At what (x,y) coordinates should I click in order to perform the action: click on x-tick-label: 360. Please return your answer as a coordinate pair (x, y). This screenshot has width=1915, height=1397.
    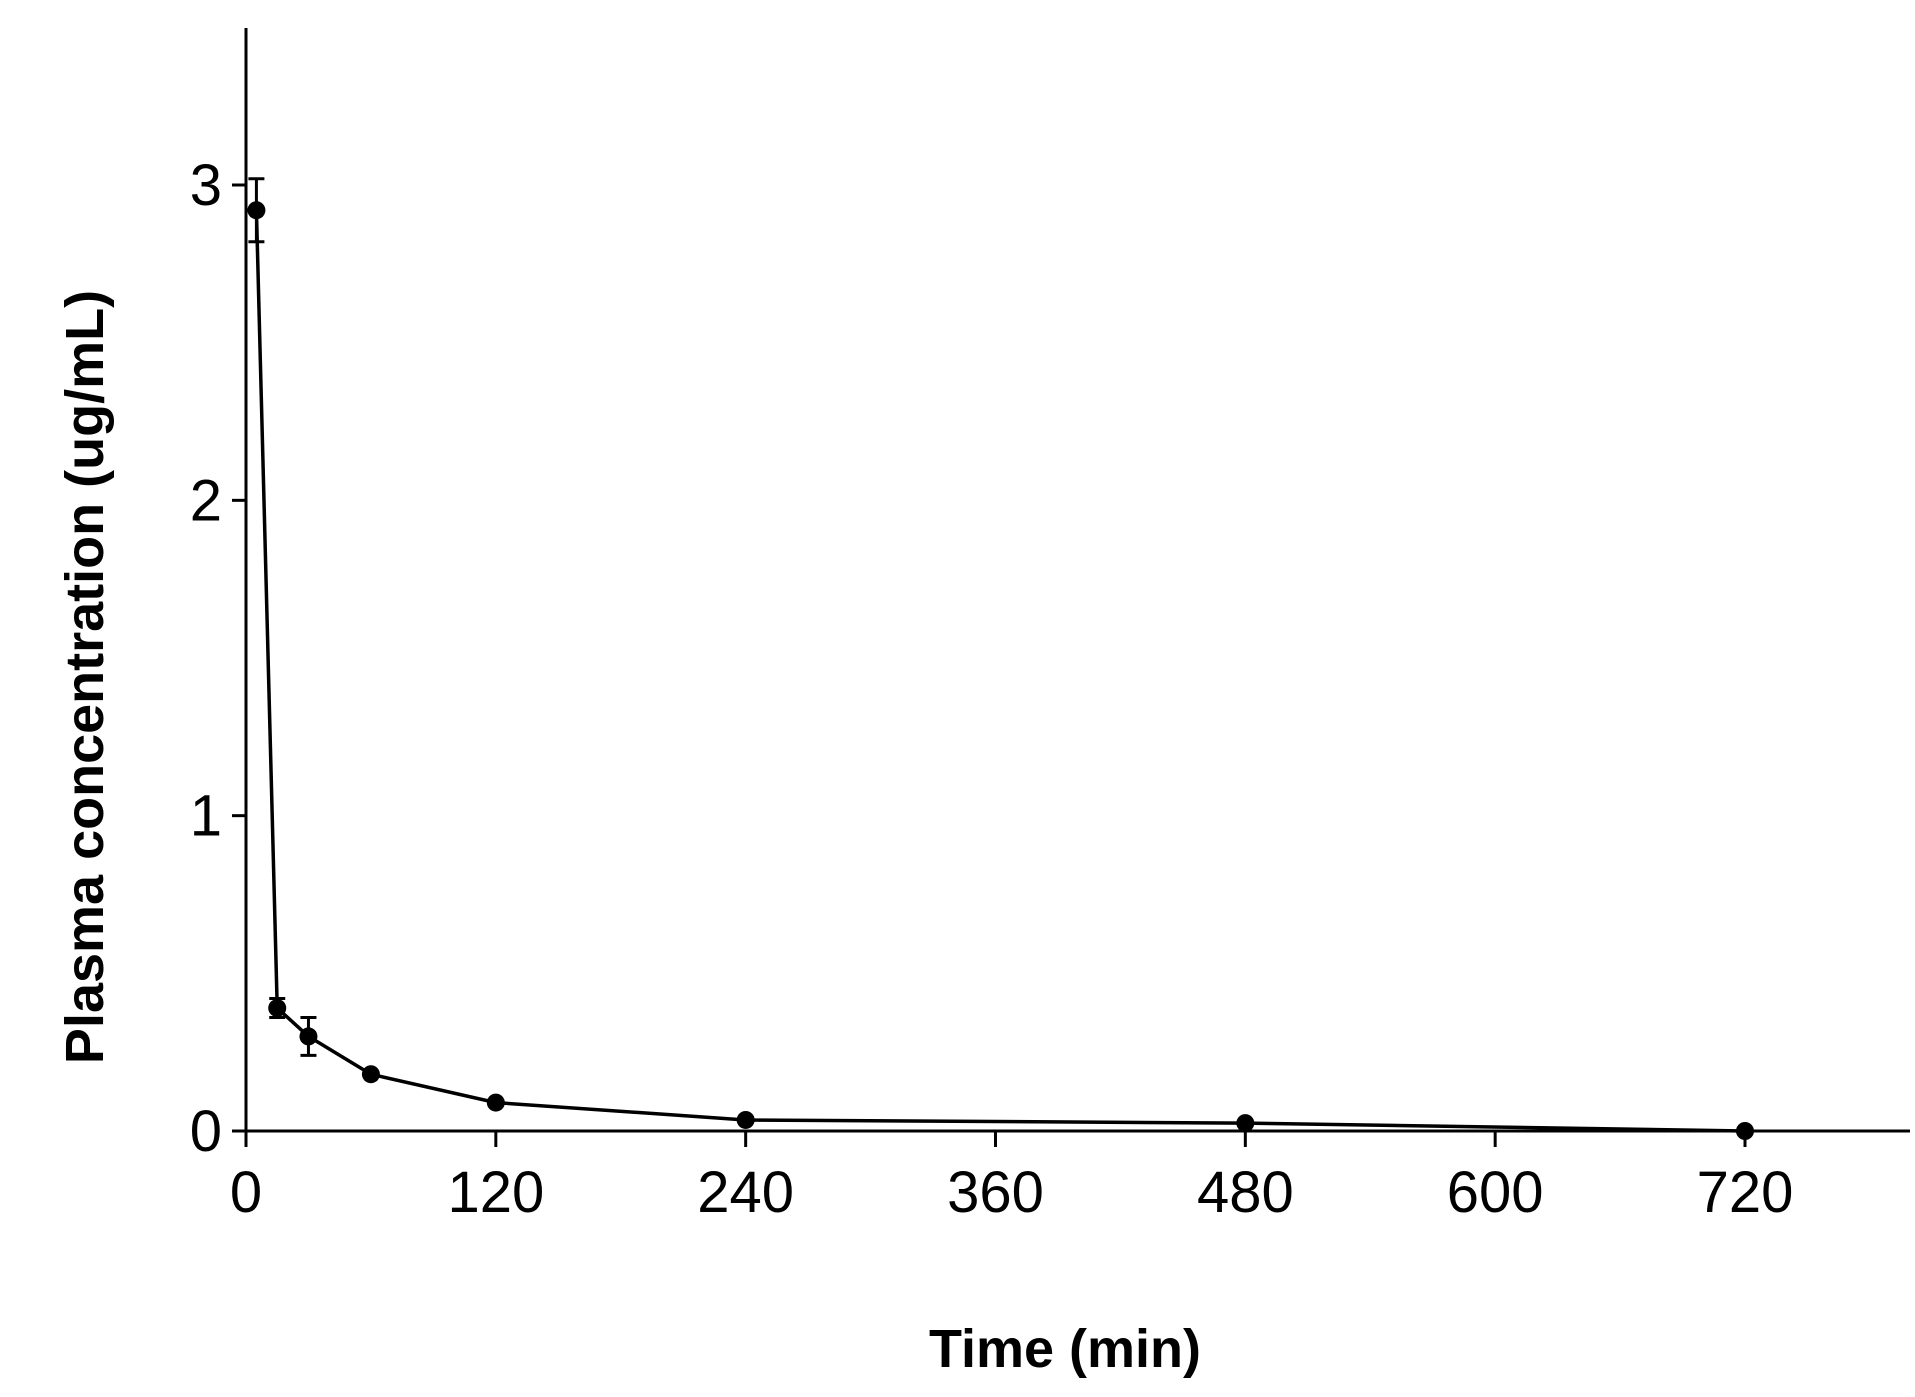
    Looking at the image, I should click on (995, 1192).